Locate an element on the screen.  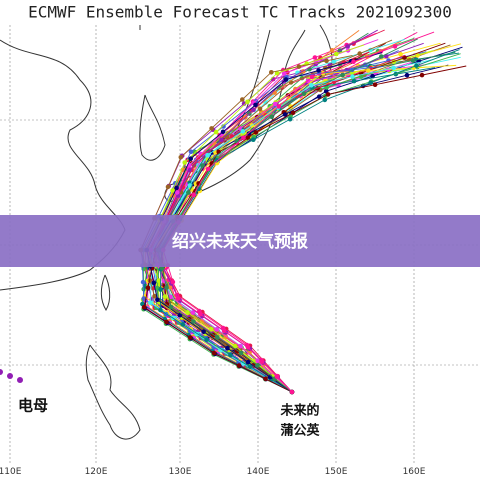
lon-label: 140E is located at coordinates (258, 472).